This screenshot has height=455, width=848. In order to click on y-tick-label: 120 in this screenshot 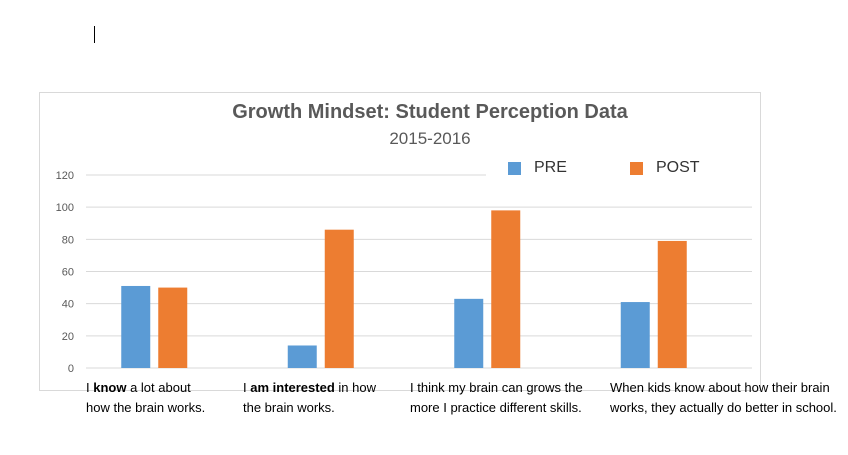, I will do `click(65, 176)`.